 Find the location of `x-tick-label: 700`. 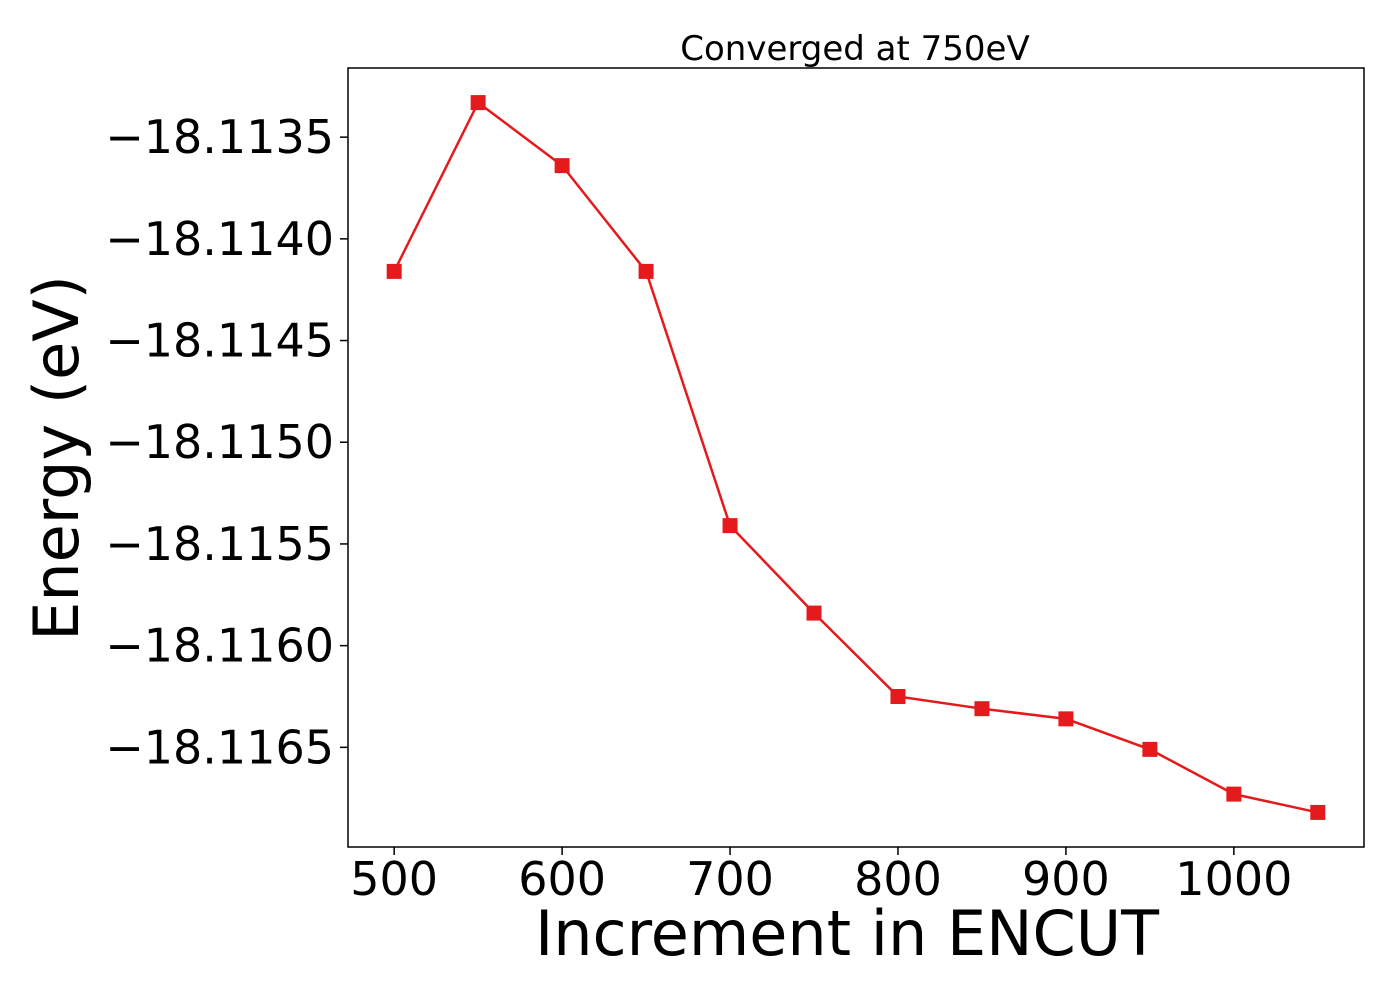

x-tick-label: 700 is located at coordinates (730, 879).